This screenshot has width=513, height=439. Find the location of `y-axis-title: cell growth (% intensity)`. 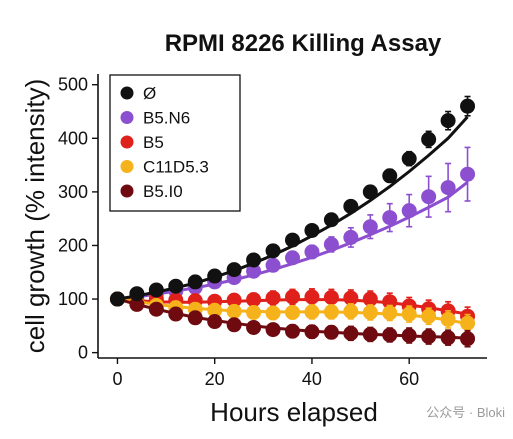

y-axis-title: cell growth (% intensity) is located at coordinates (35, 216).